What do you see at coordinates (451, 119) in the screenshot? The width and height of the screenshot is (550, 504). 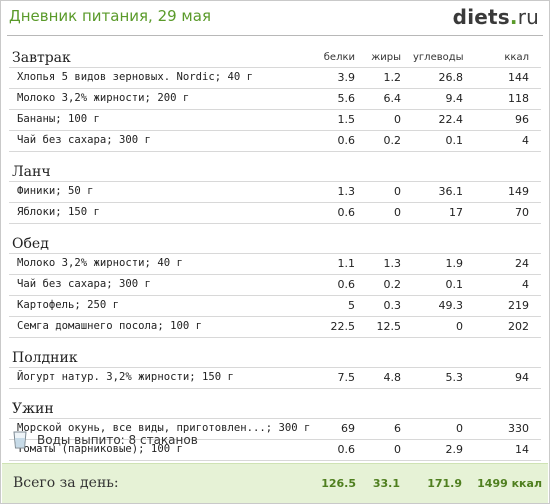 I see `food-carbs: 22.4` at bounding box center [451, 119].